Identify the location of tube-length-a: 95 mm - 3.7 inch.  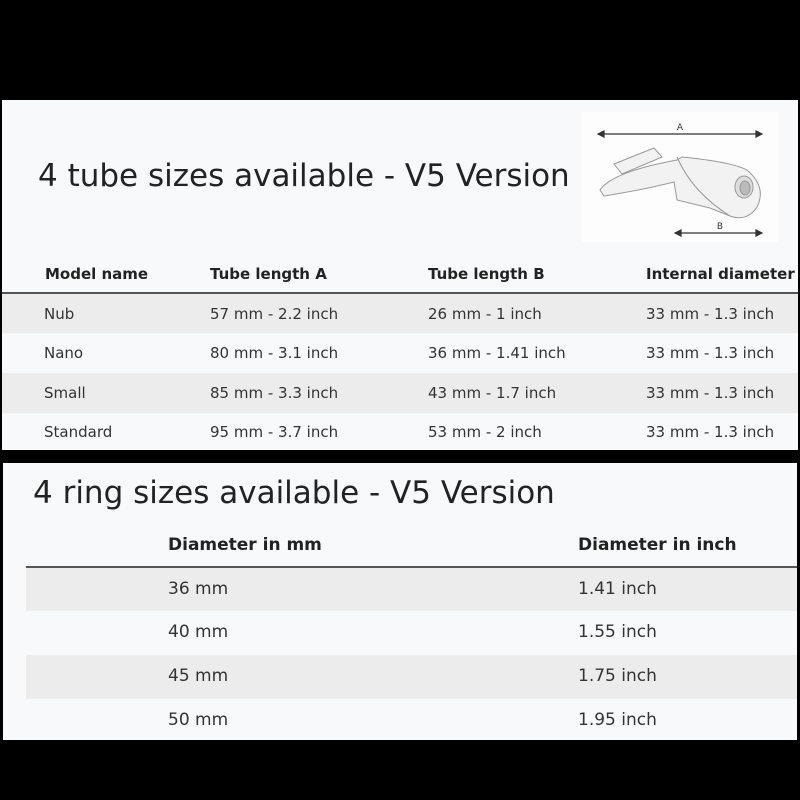
(274, 432).